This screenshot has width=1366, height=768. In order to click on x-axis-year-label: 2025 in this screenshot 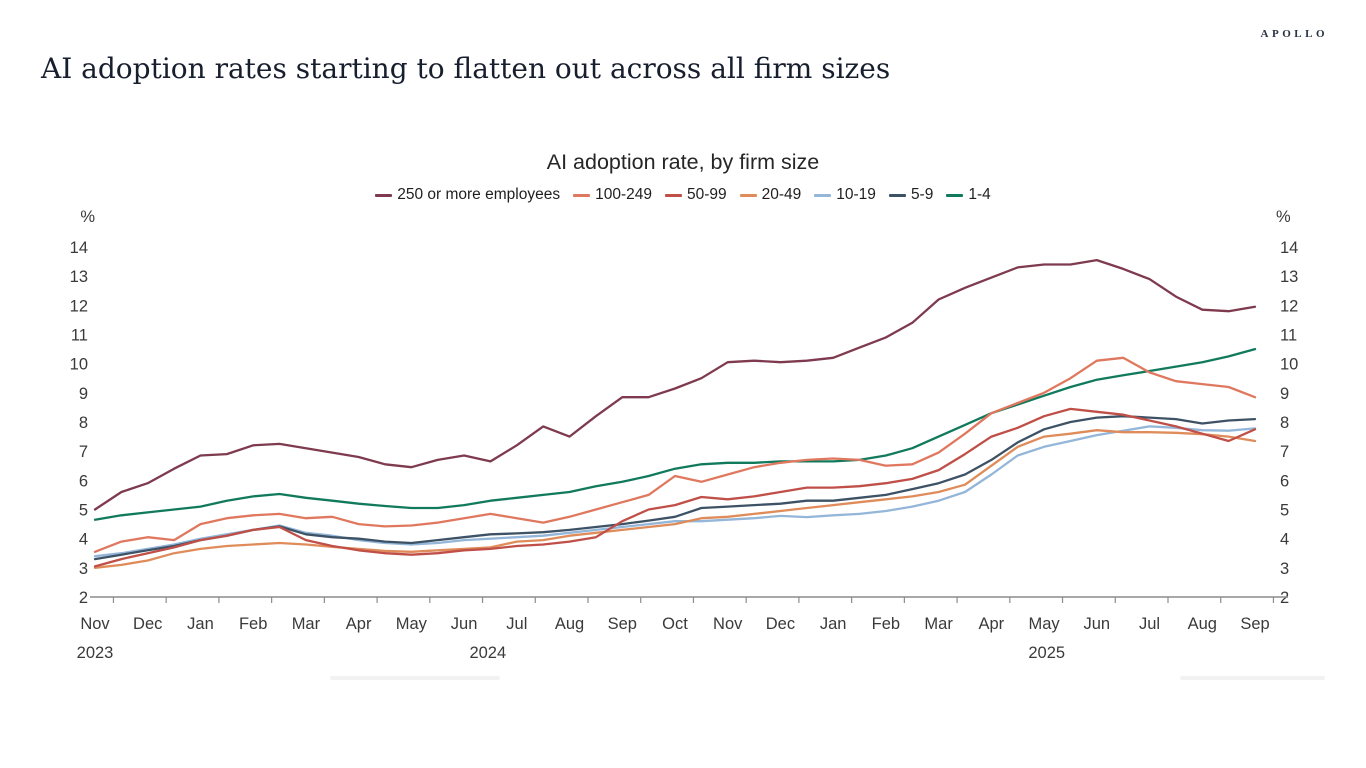, I will do `click(1046, 653)`.